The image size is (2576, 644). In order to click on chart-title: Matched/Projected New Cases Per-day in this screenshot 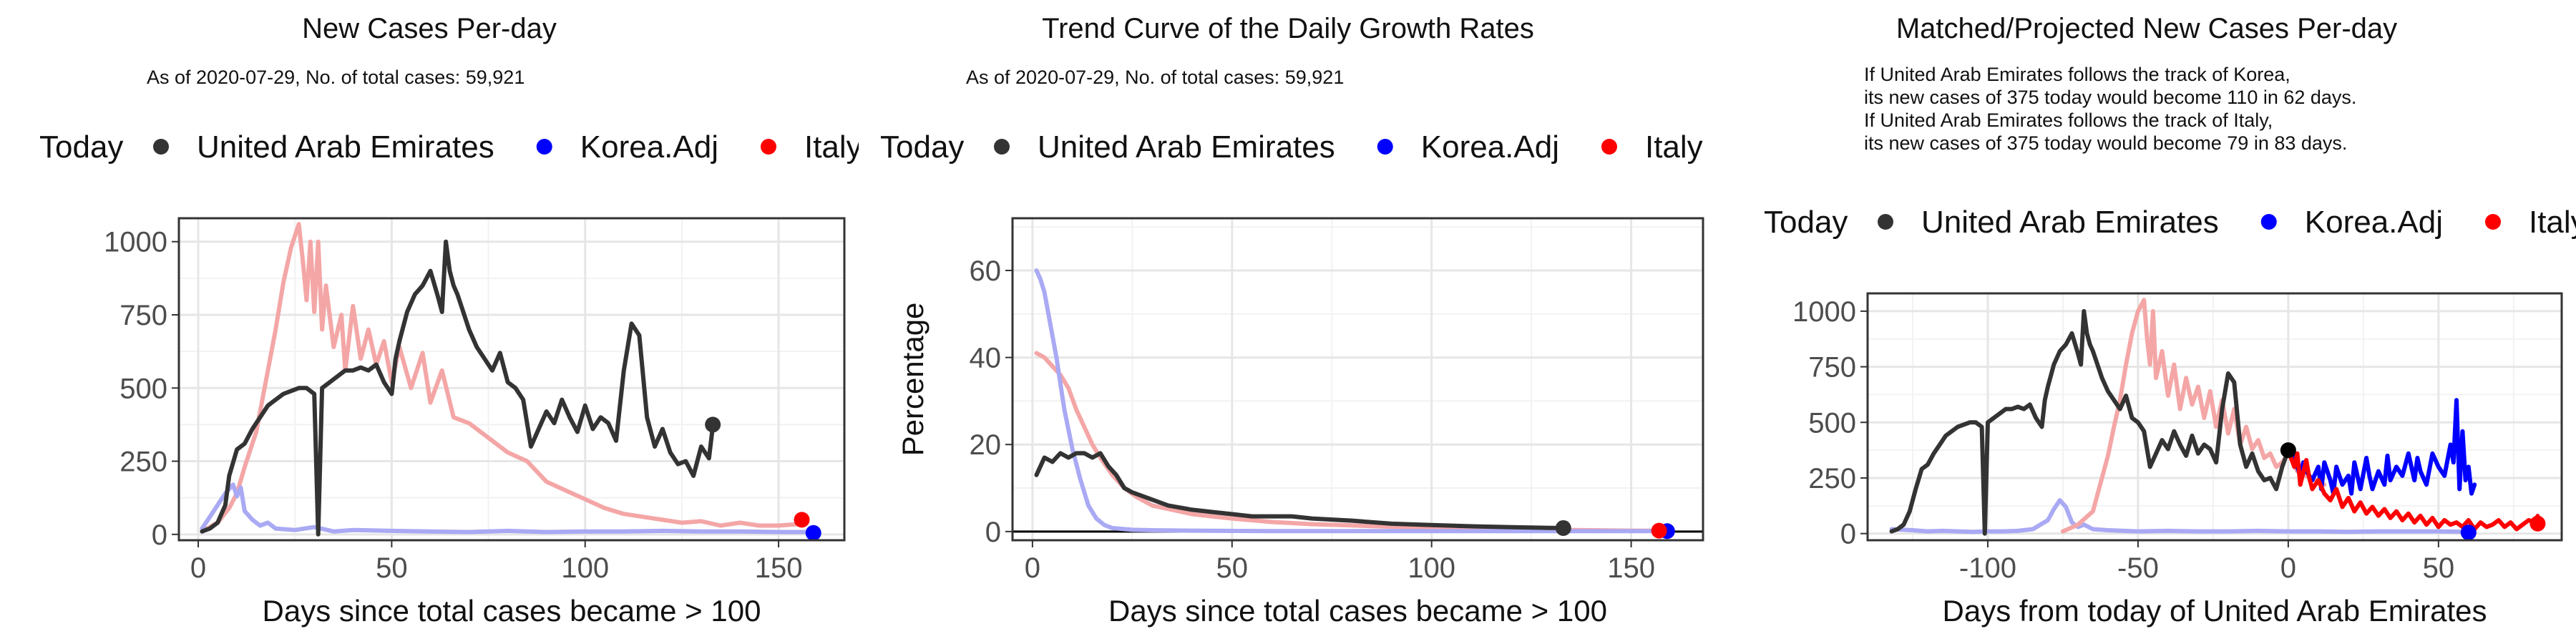, I will do `click(2147, 28)`.